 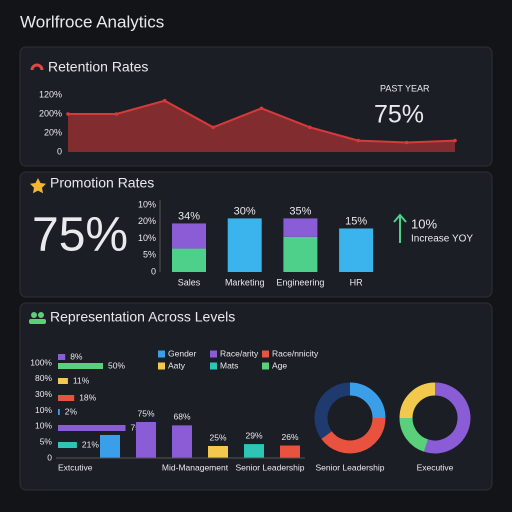 I want to click on y-tick-label: 200%, so click(x=50, y=113).